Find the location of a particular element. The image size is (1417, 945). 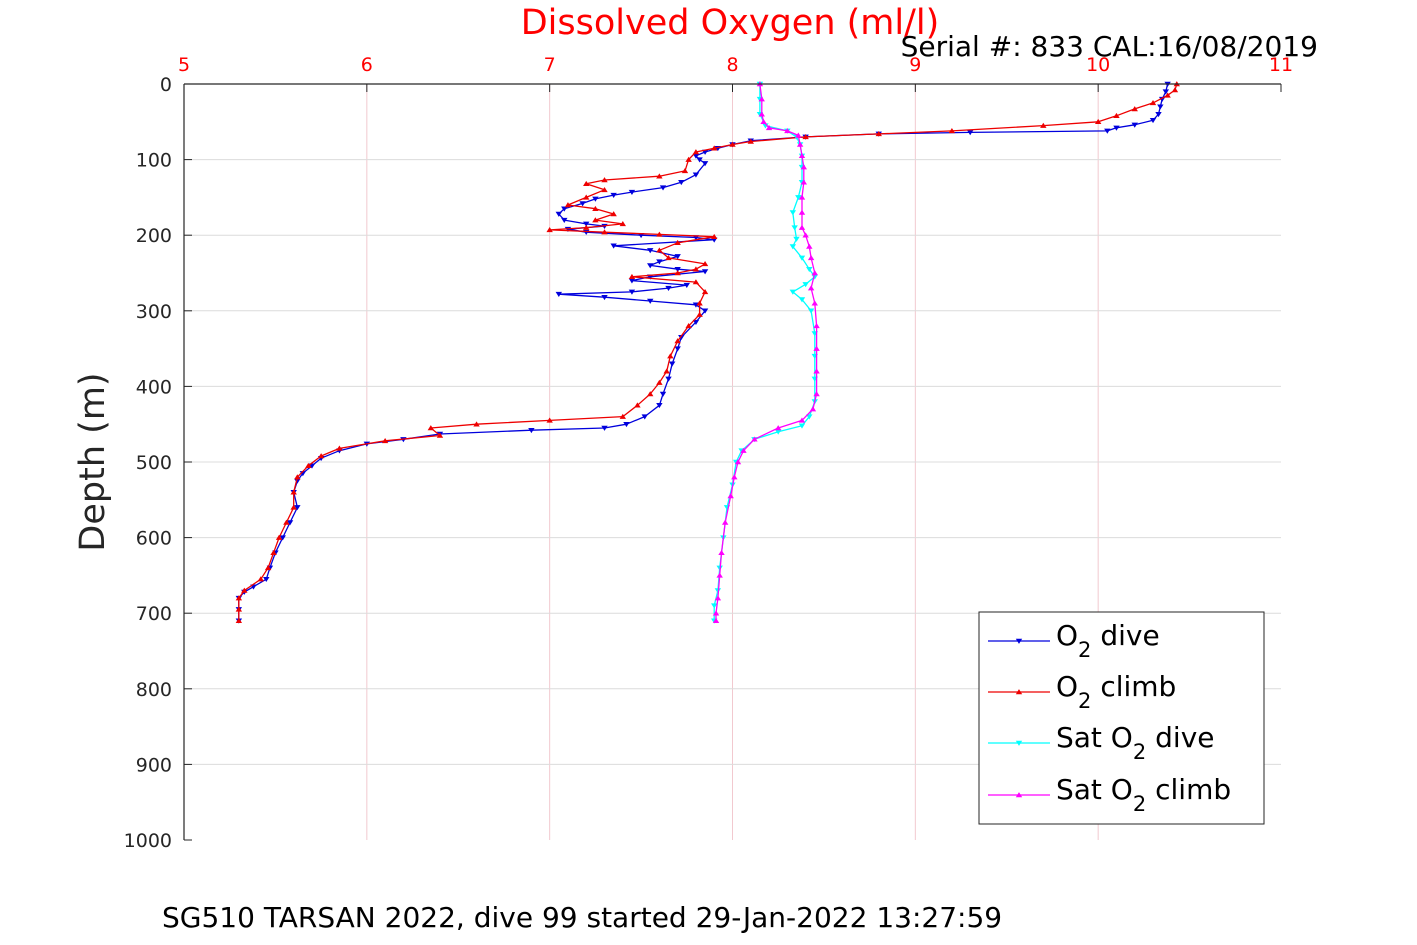

legend-entry: O2 dive is located at coordinates (1074, 640).